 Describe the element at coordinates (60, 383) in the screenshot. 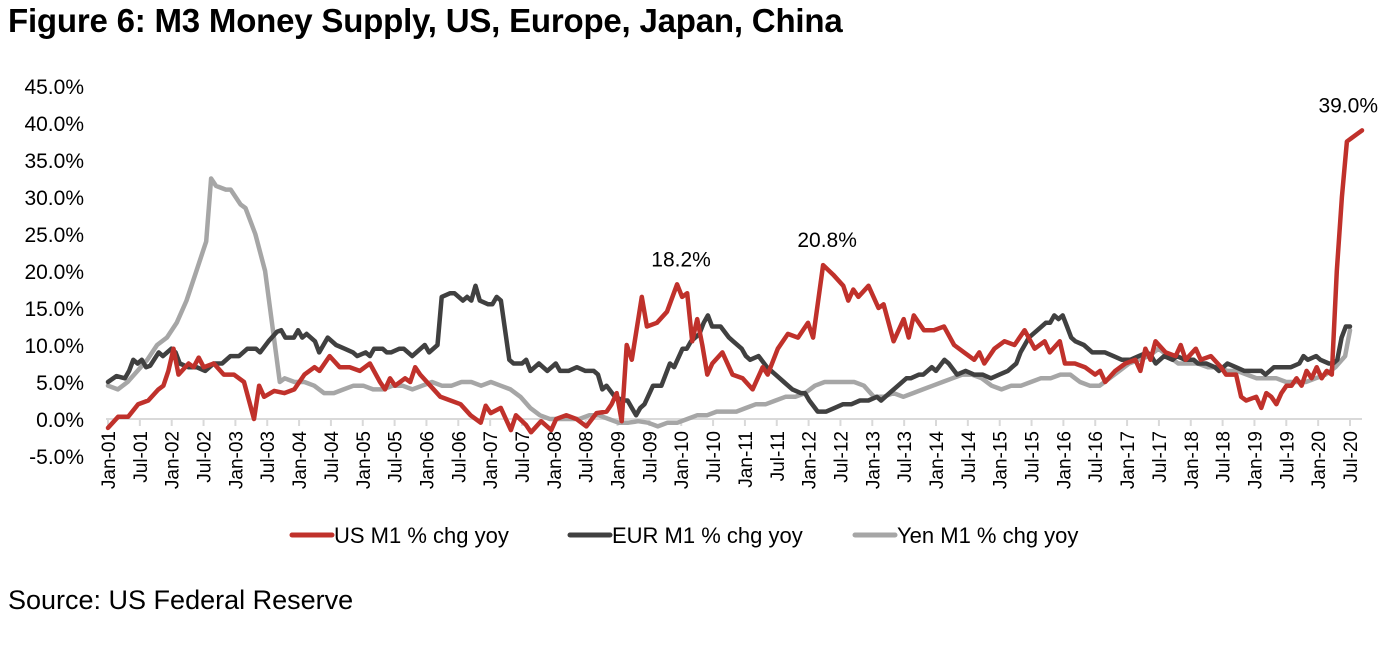

I see `y-tick-label: 5.0%` at that location.